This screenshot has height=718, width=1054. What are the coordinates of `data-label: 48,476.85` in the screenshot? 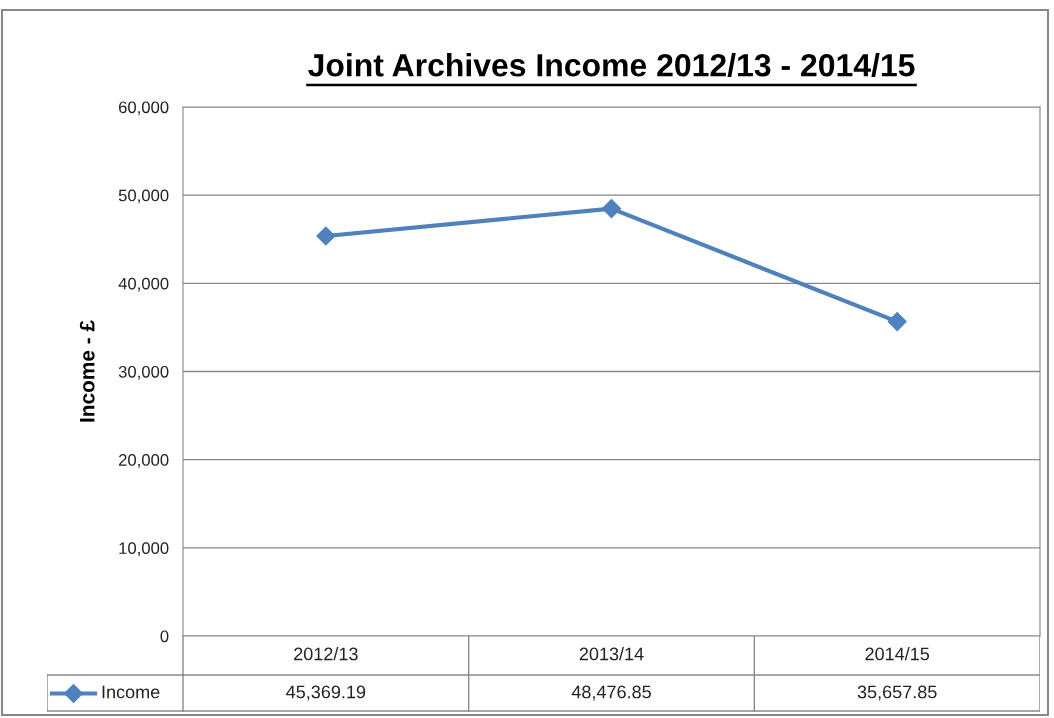 It's located at (611, 693).